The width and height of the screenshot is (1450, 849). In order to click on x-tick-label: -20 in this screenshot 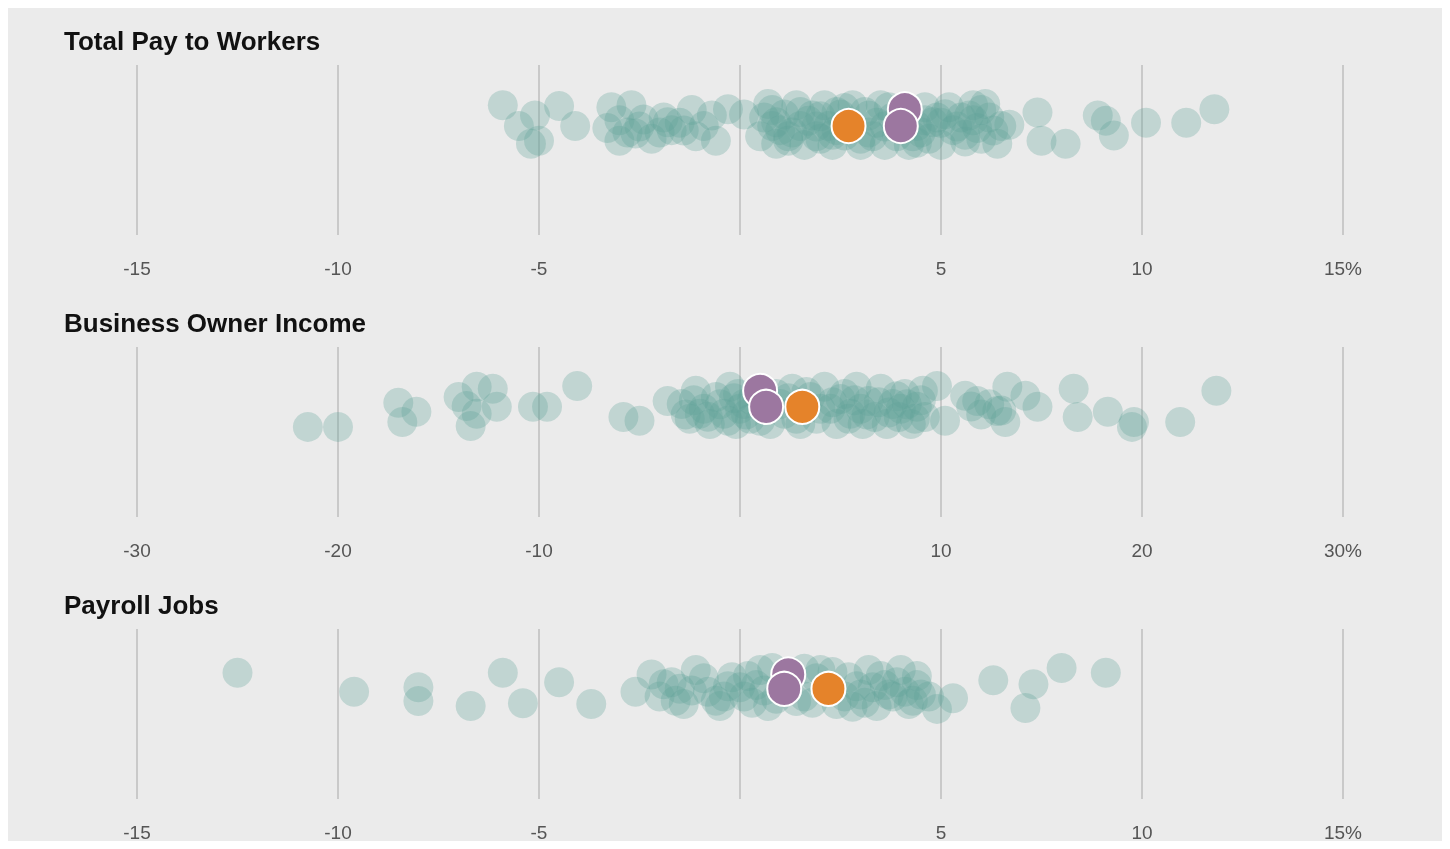, I will do `click(338, 550)`.